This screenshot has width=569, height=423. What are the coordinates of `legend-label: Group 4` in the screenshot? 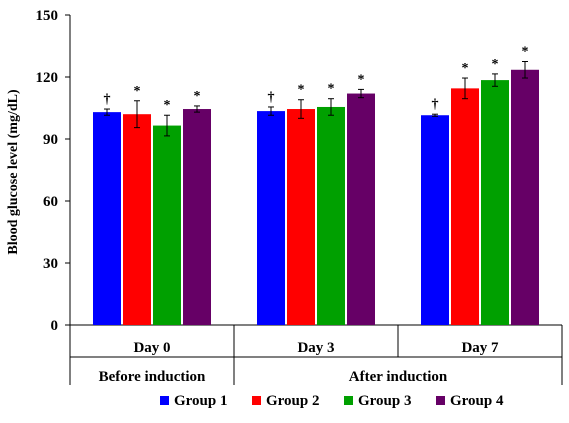 It's located at (477, 401).